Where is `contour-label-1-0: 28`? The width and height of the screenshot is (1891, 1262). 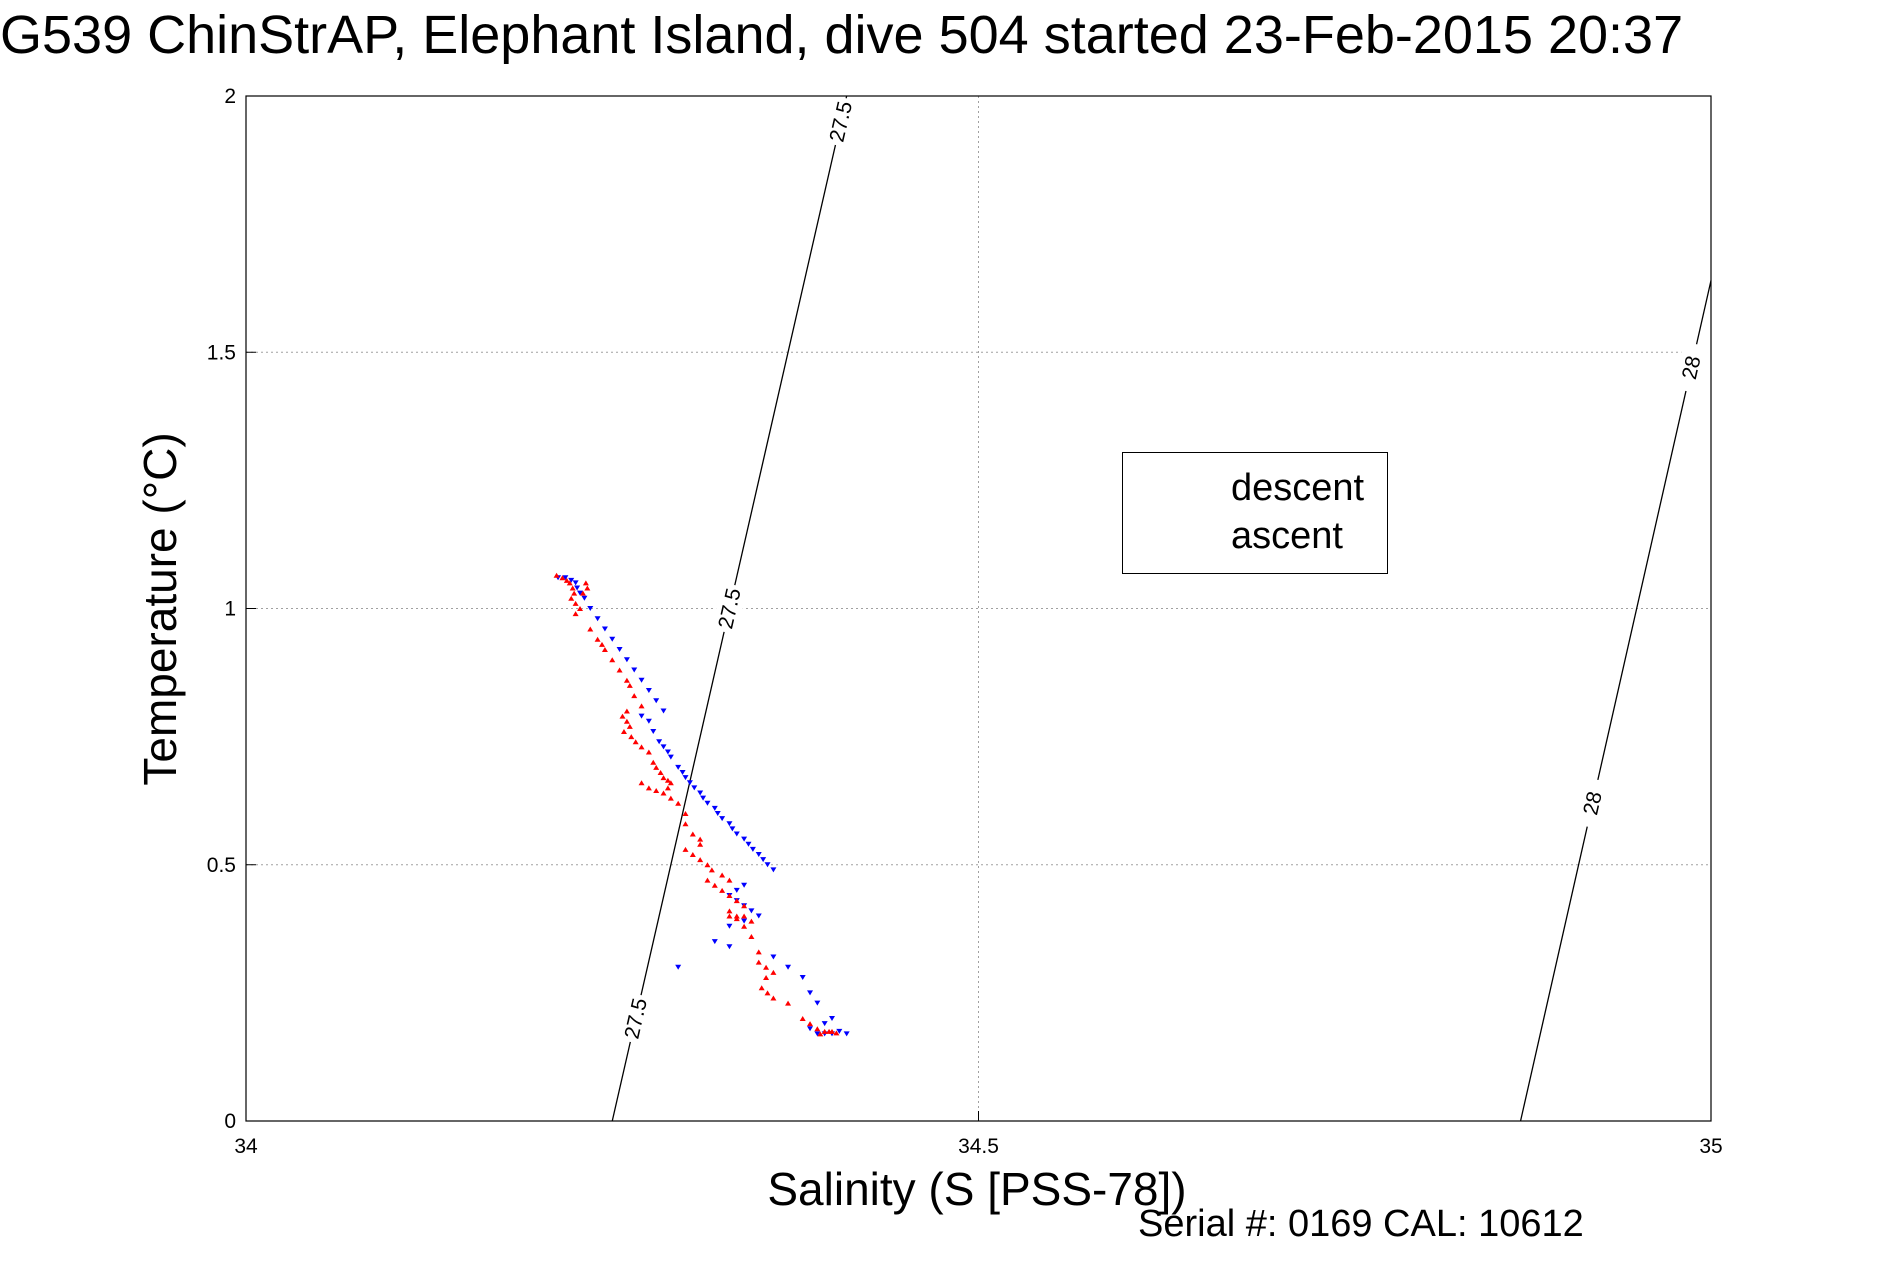
contour-label-1-0: 28 is located at coordinates (1593, 803).